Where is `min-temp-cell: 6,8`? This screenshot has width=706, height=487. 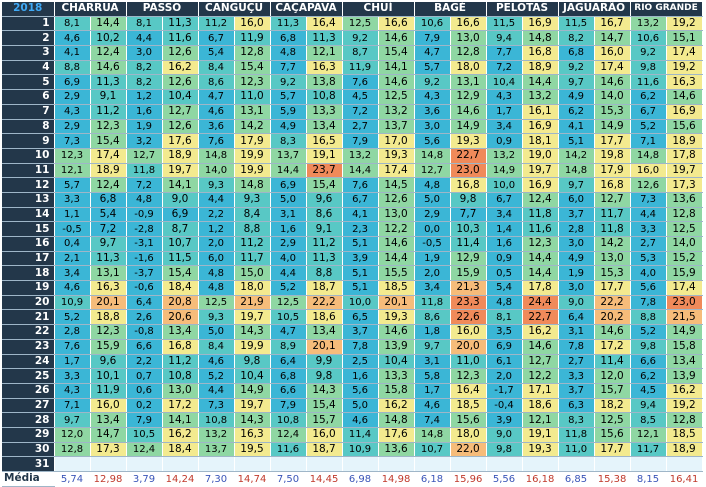
min-temp-cell: 6,8 is located at coordinates (288, 376).